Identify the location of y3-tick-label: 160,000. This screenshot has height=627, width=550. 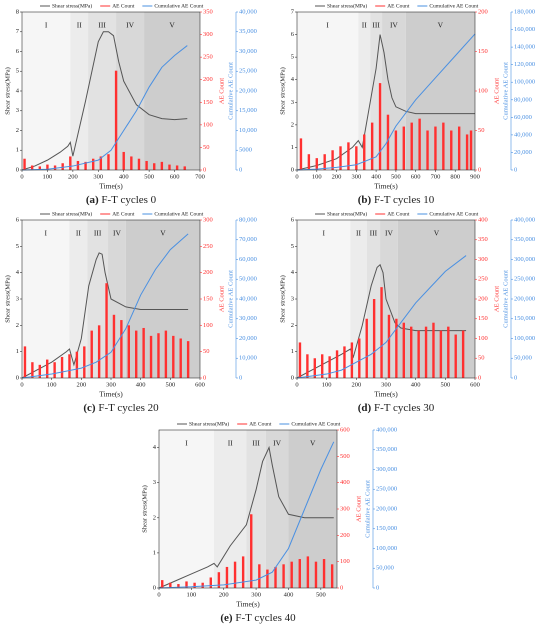
(524, 29).